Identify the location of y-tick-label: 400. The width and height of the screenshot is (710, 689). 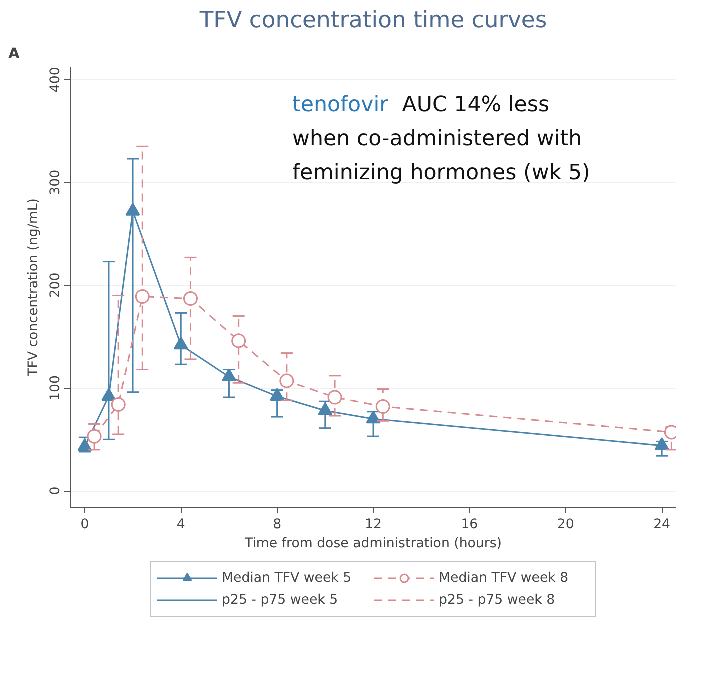
(56, 80).